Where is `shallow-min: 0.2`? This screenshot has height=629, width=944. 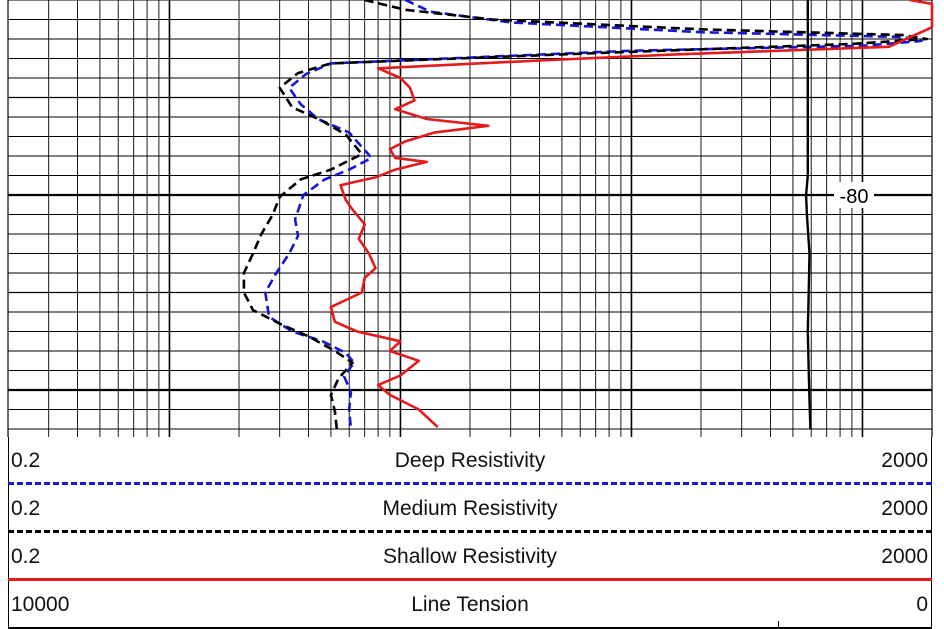 shallow-min: 0.2 is located at coordinates (26, 556).